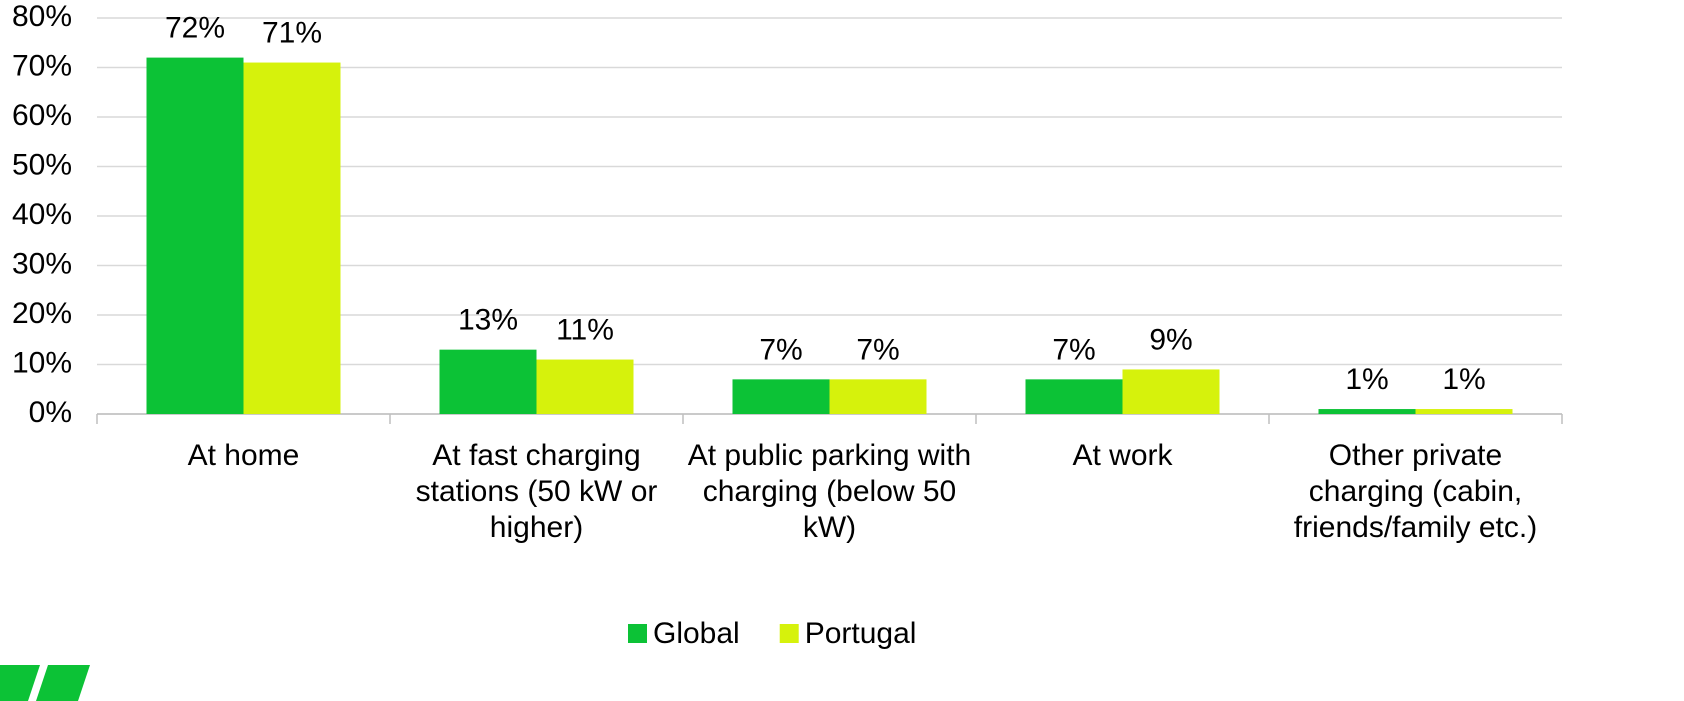 The image size is (1684, 701). What do you see at coordinates (585, 329) in the screenshot?
I see `data-label: 11%` at bounding box center [585, 329].